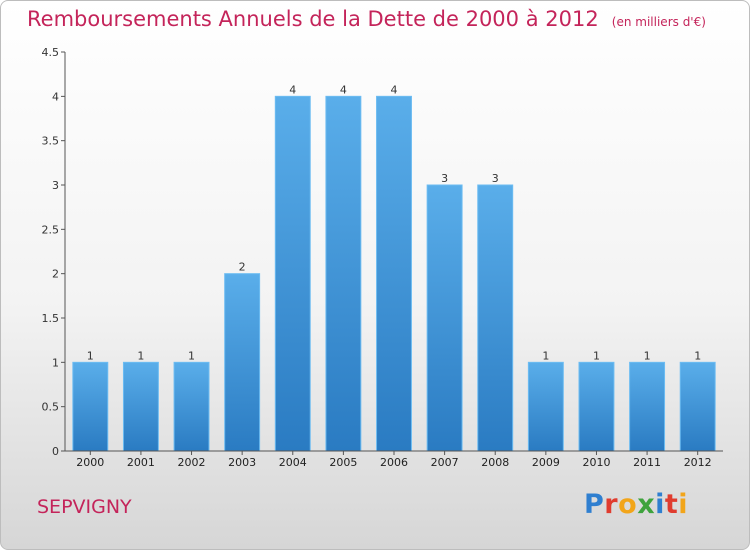  Describe the element at coordinates (55, 274) in the screenshot. I see `y-tick-label: 2` at that location.